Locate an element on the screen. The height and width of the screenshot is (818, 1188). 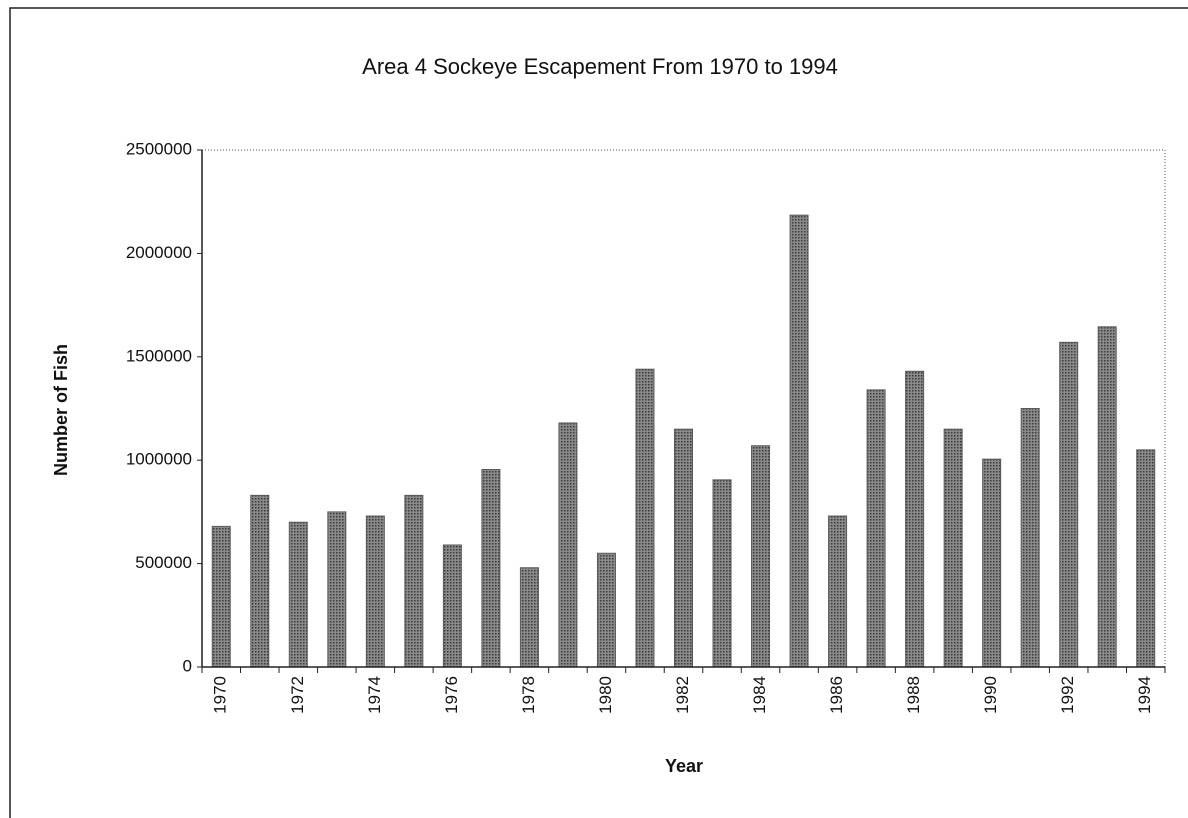
x-tick-label: 1988 is located at coordinates (913, 695).